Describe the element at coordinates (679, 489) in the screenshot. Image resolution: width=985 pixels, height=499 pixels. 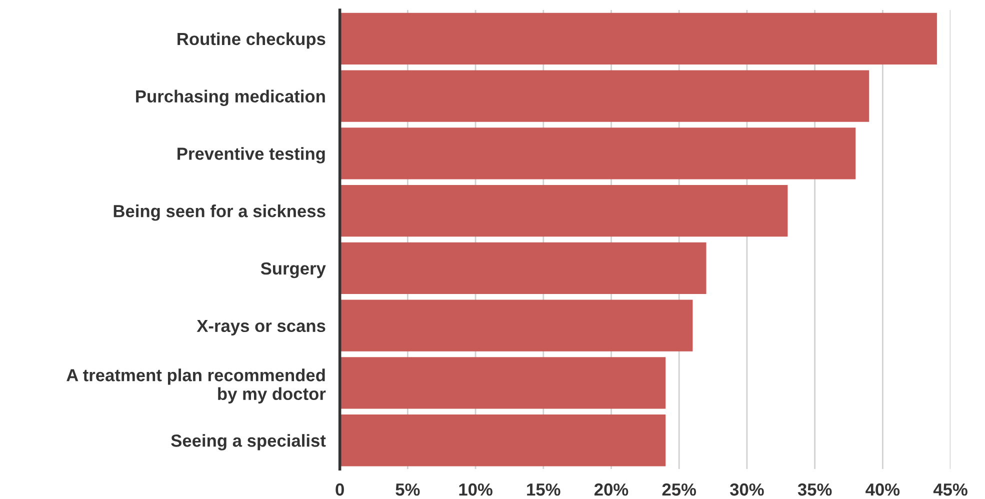
I see `x-tick-label: 25%` at that location.